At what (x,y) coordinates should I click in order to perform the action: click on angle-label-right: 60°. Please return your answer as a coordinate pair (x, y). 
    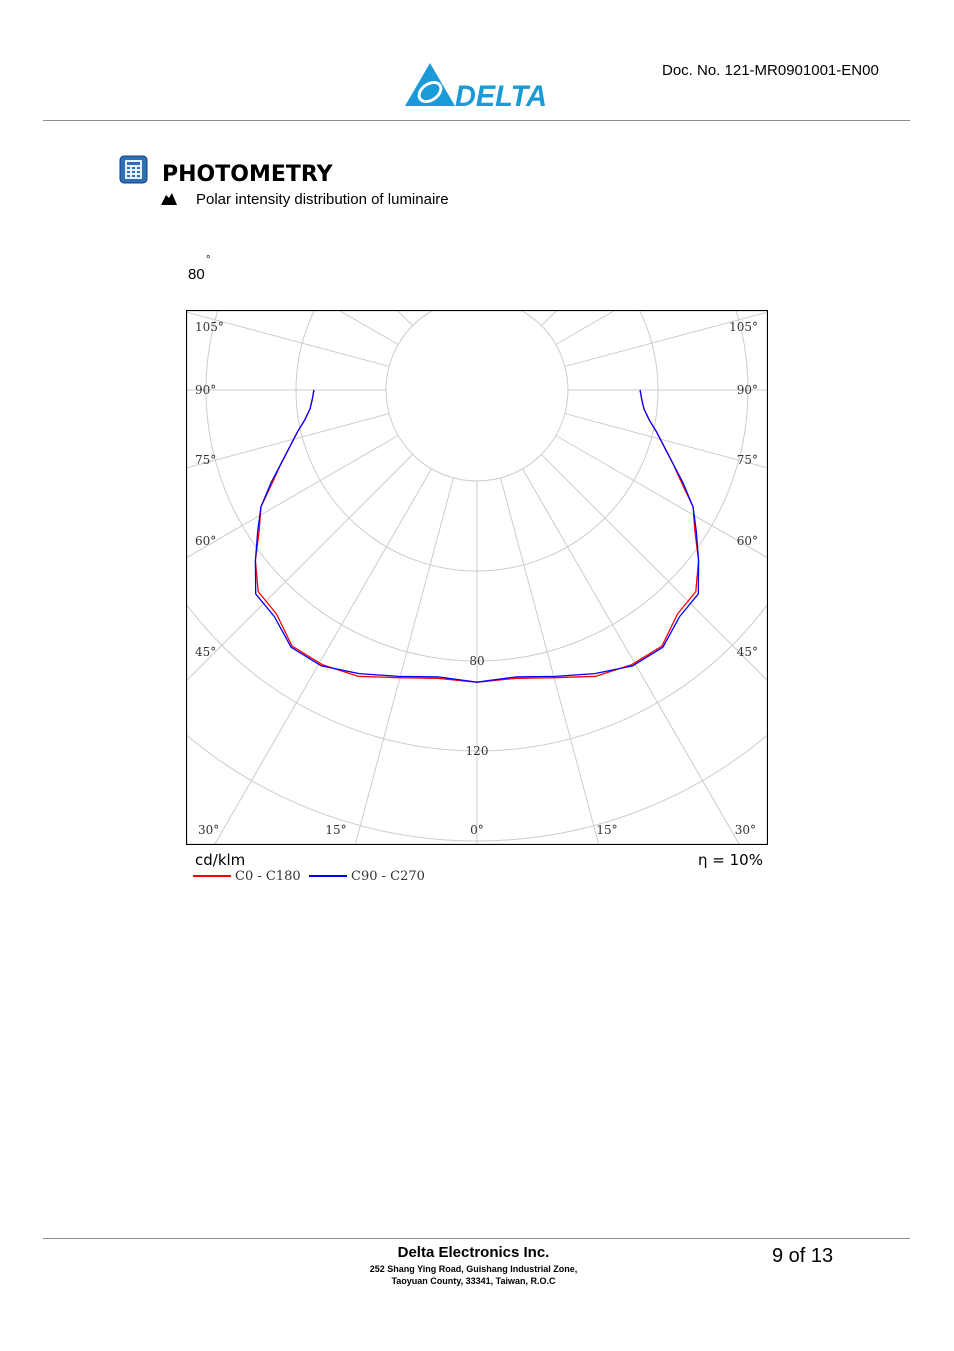
    Looking at the image, I should click on (747, 541).